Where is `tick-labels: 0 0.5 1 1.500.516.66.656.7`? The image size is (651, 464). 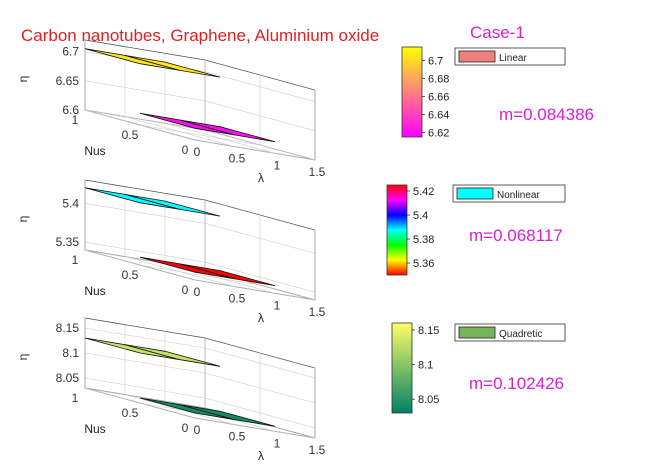 tick-labels: 0 0.5 1 1.500.516.66.656.7 is located at coordinates (191, 112).